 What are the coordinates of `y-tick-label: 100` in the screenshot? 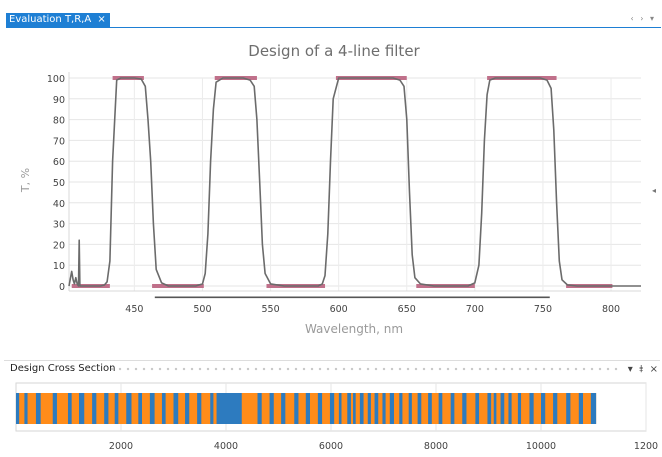 It's located at (56, 79).